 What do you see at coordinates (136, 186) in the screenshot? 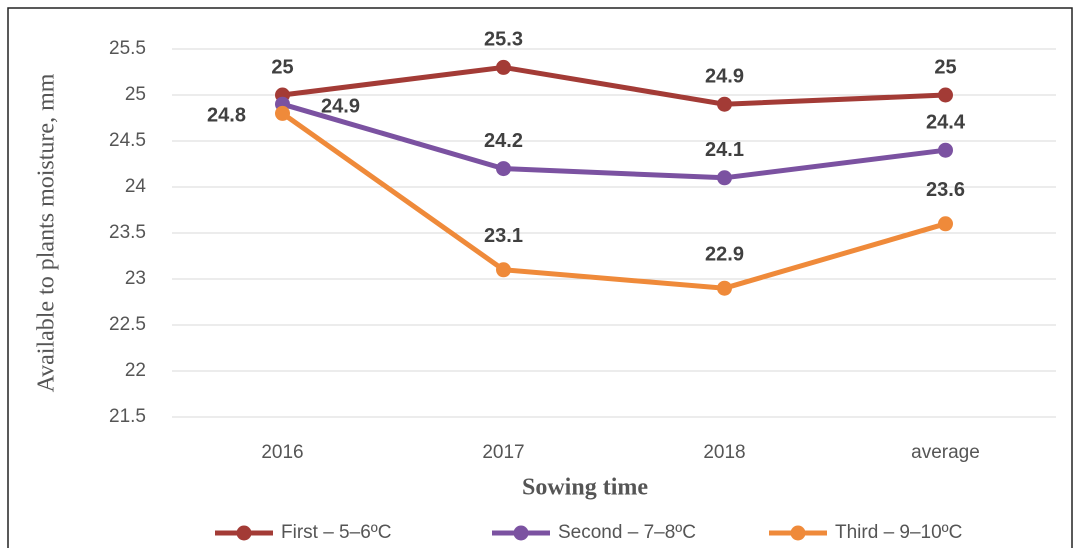
I see `y-tick-label: 24` at bounding box center [136, 186].